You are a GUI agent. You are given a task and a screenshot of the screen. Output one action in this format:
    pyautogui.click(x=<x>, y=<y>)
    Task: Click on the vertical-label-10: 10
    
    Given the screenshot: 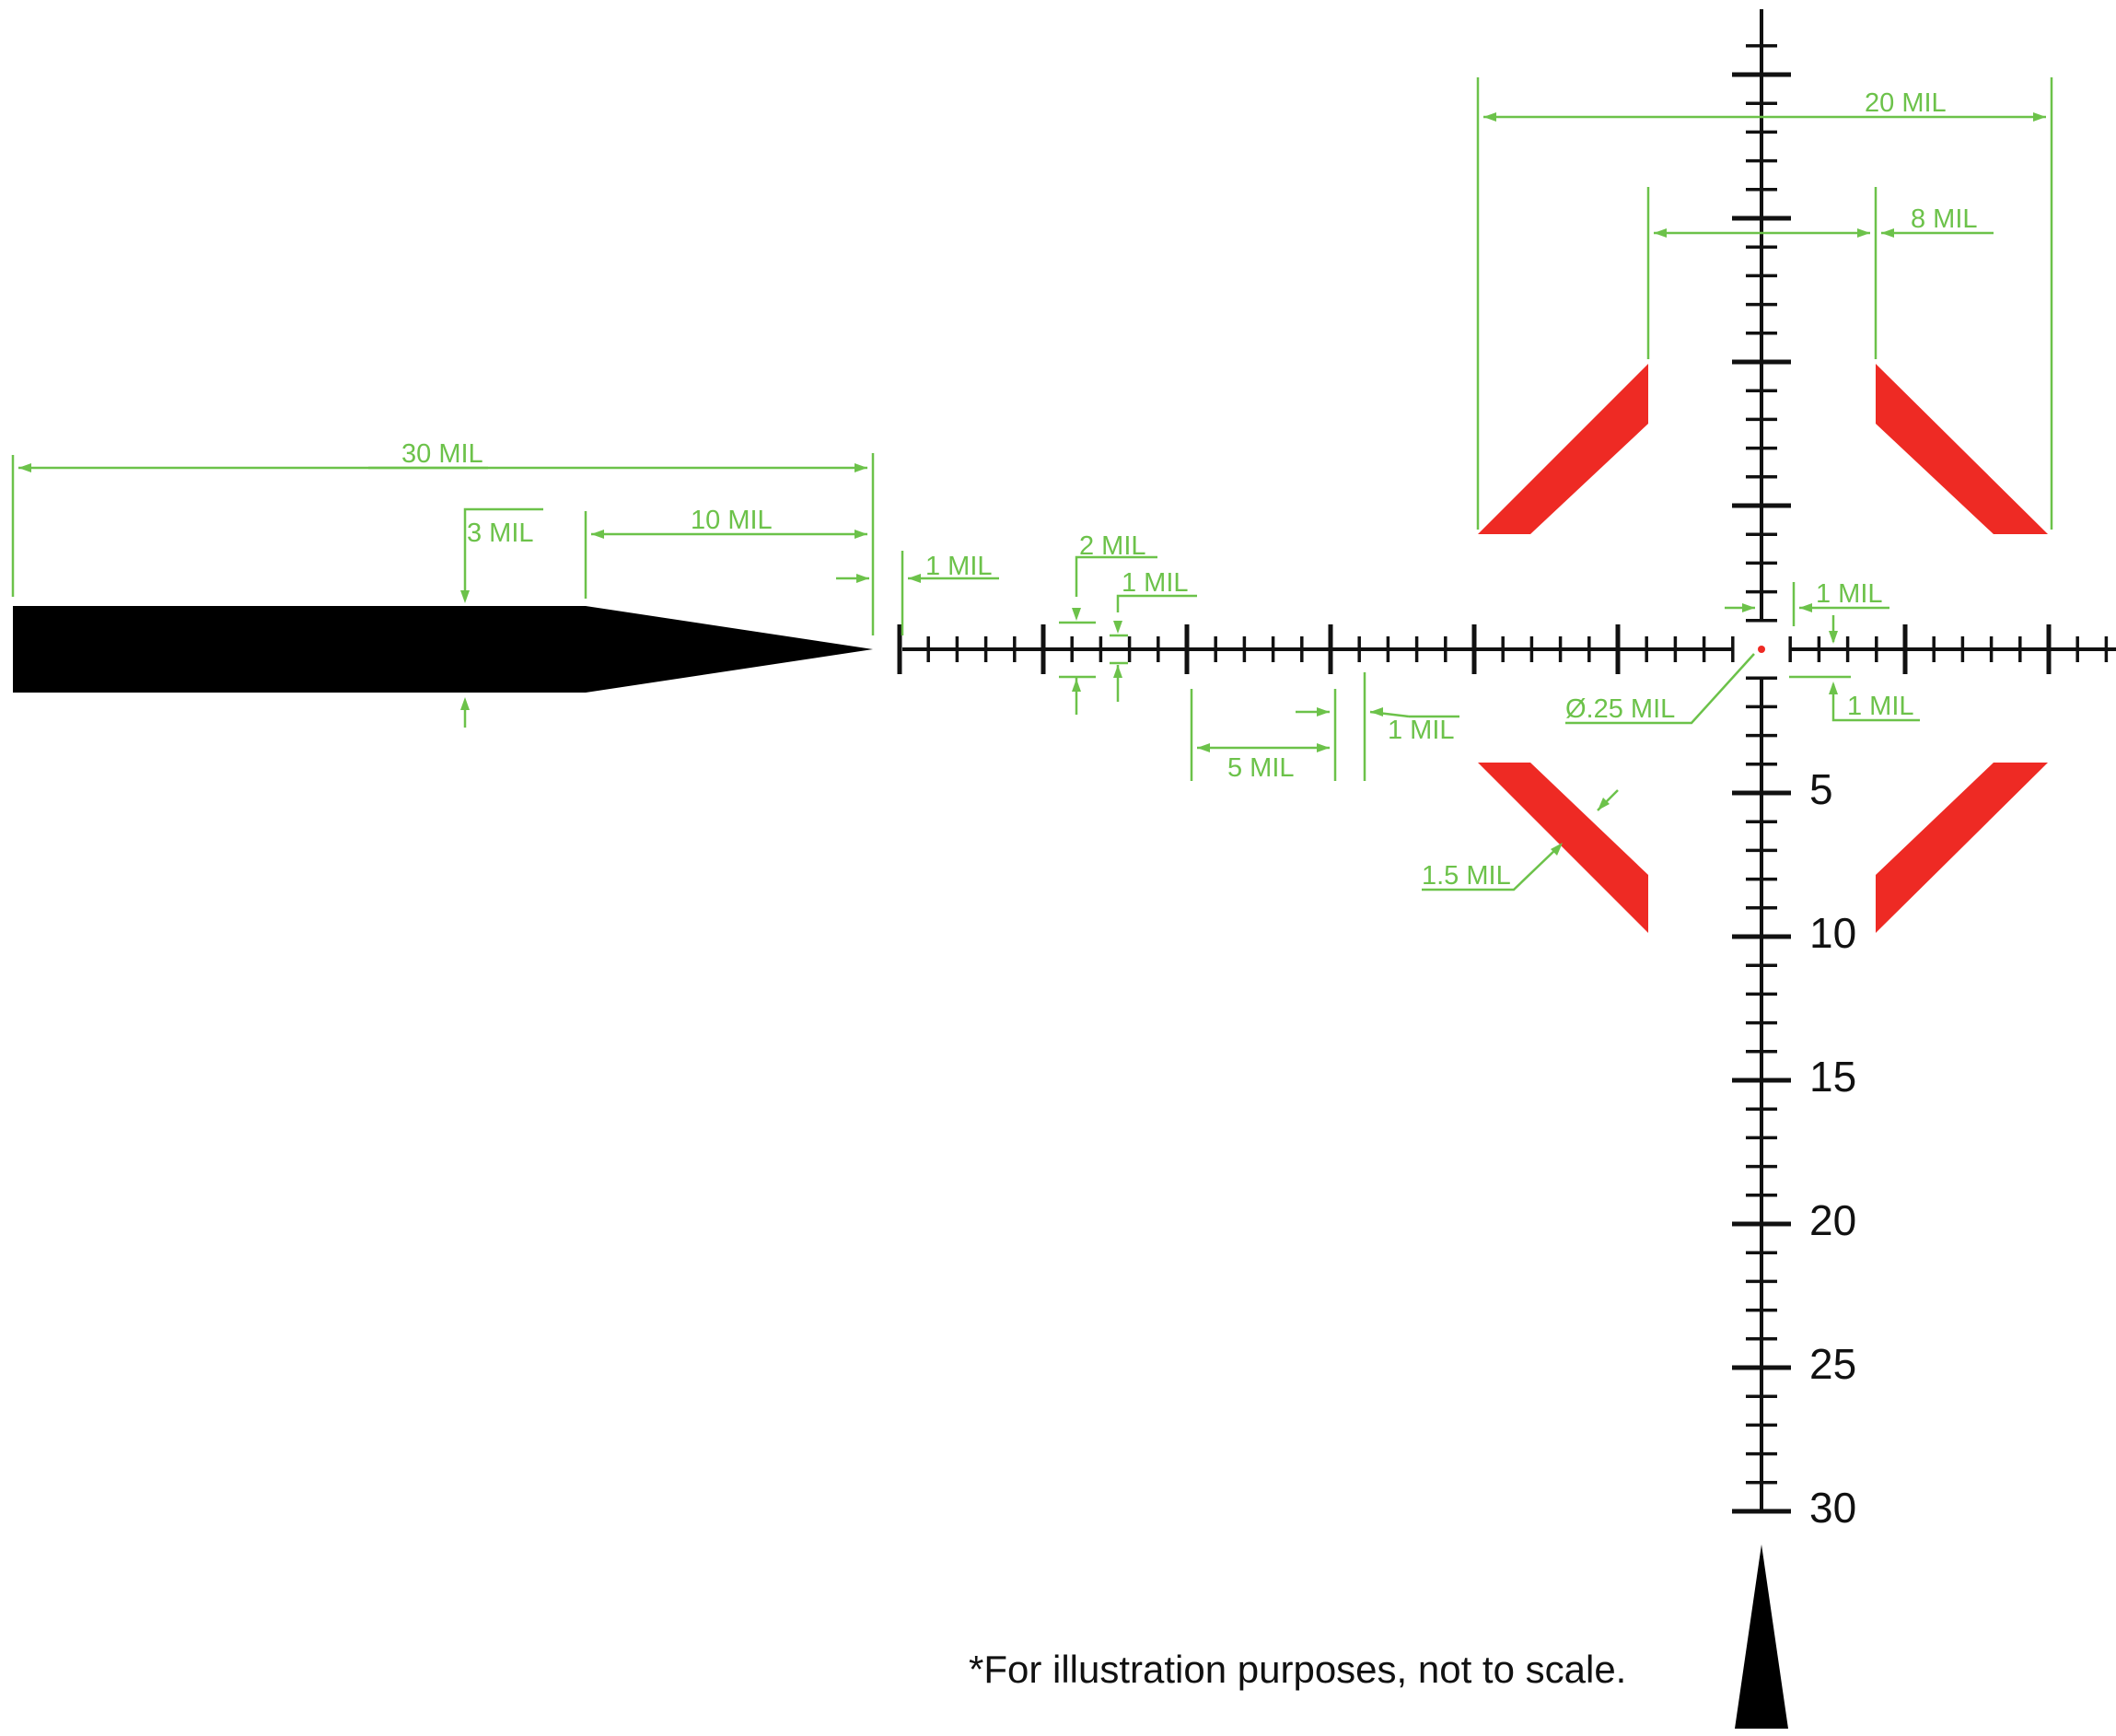 What is the action you would take?
    pyautogui.click(x=1832, y=933)
    